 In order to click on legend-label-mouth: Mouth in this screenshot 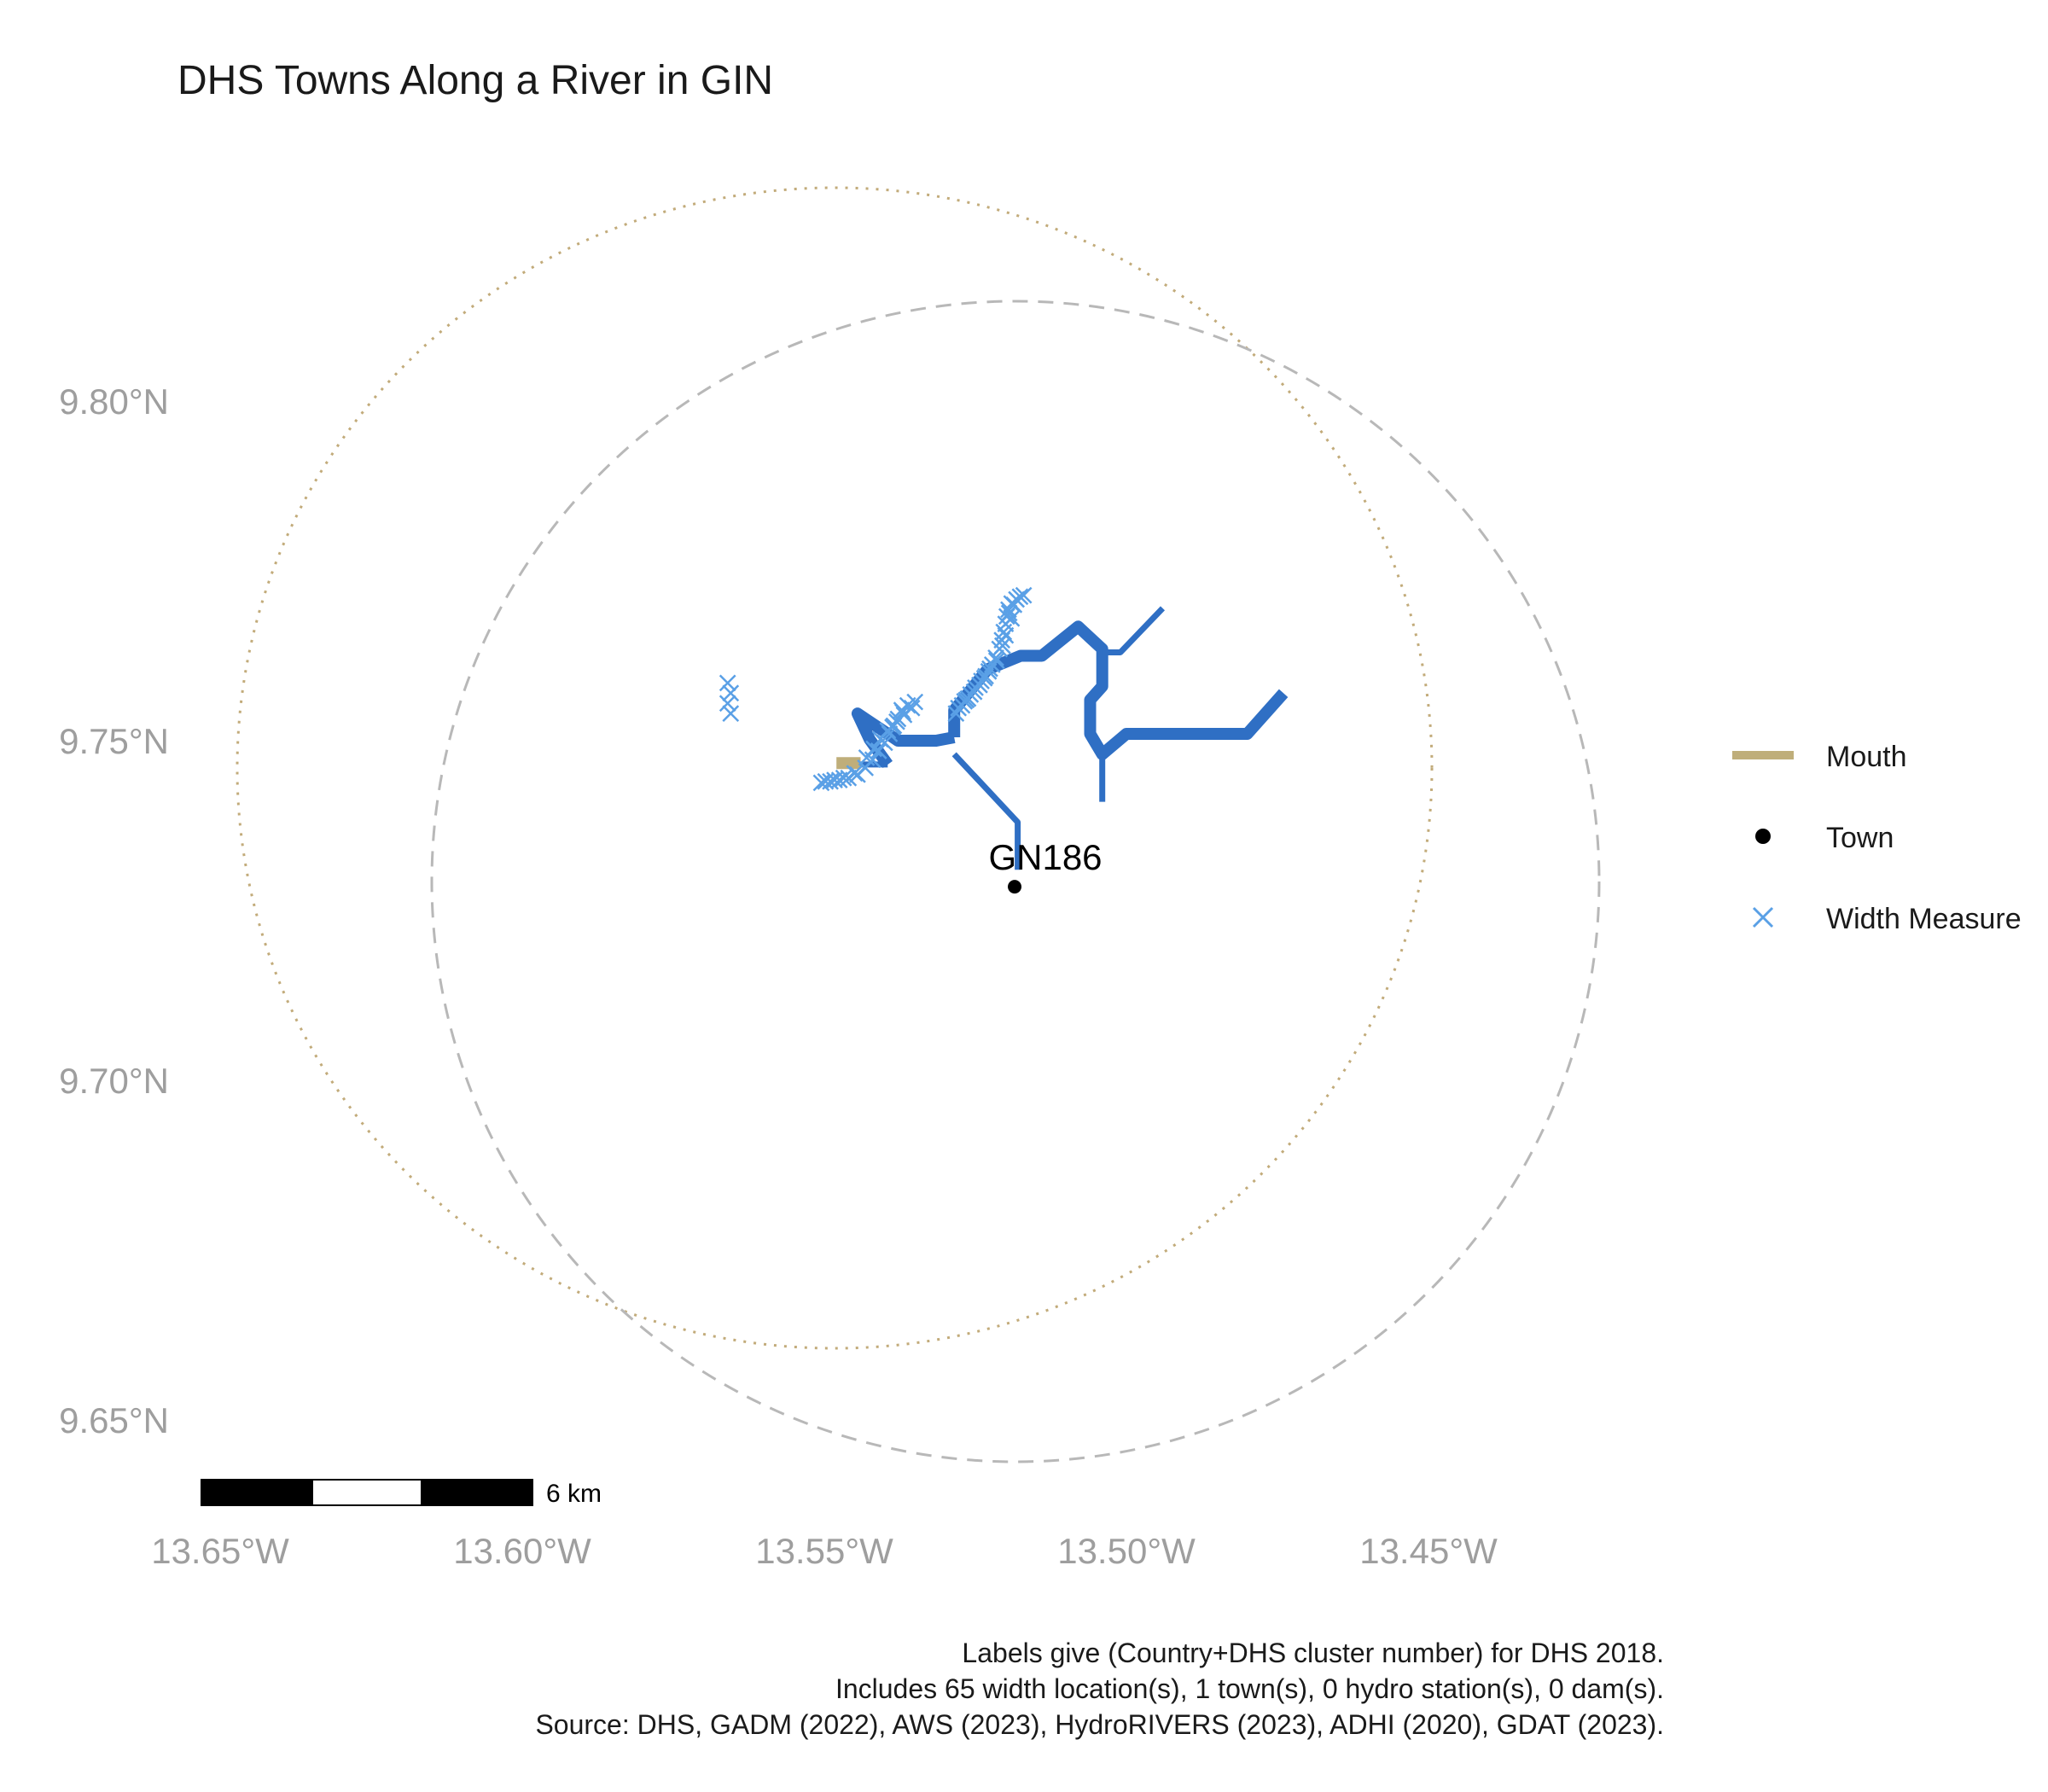, I will do `click(1867, 757)`.